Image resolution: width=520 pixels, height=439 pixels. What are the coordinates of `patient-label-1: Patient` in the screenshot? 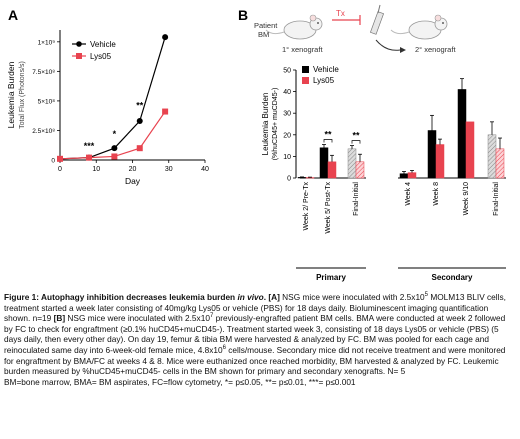 It's located at (266, 25).